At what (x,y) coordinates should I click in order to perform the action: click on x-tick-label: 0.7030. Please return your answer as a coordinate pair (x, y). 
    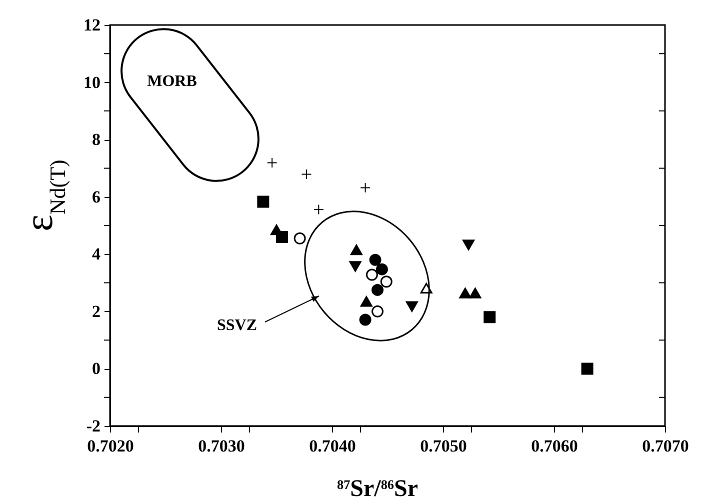
    Looking at the image, I should click on (221, 446).